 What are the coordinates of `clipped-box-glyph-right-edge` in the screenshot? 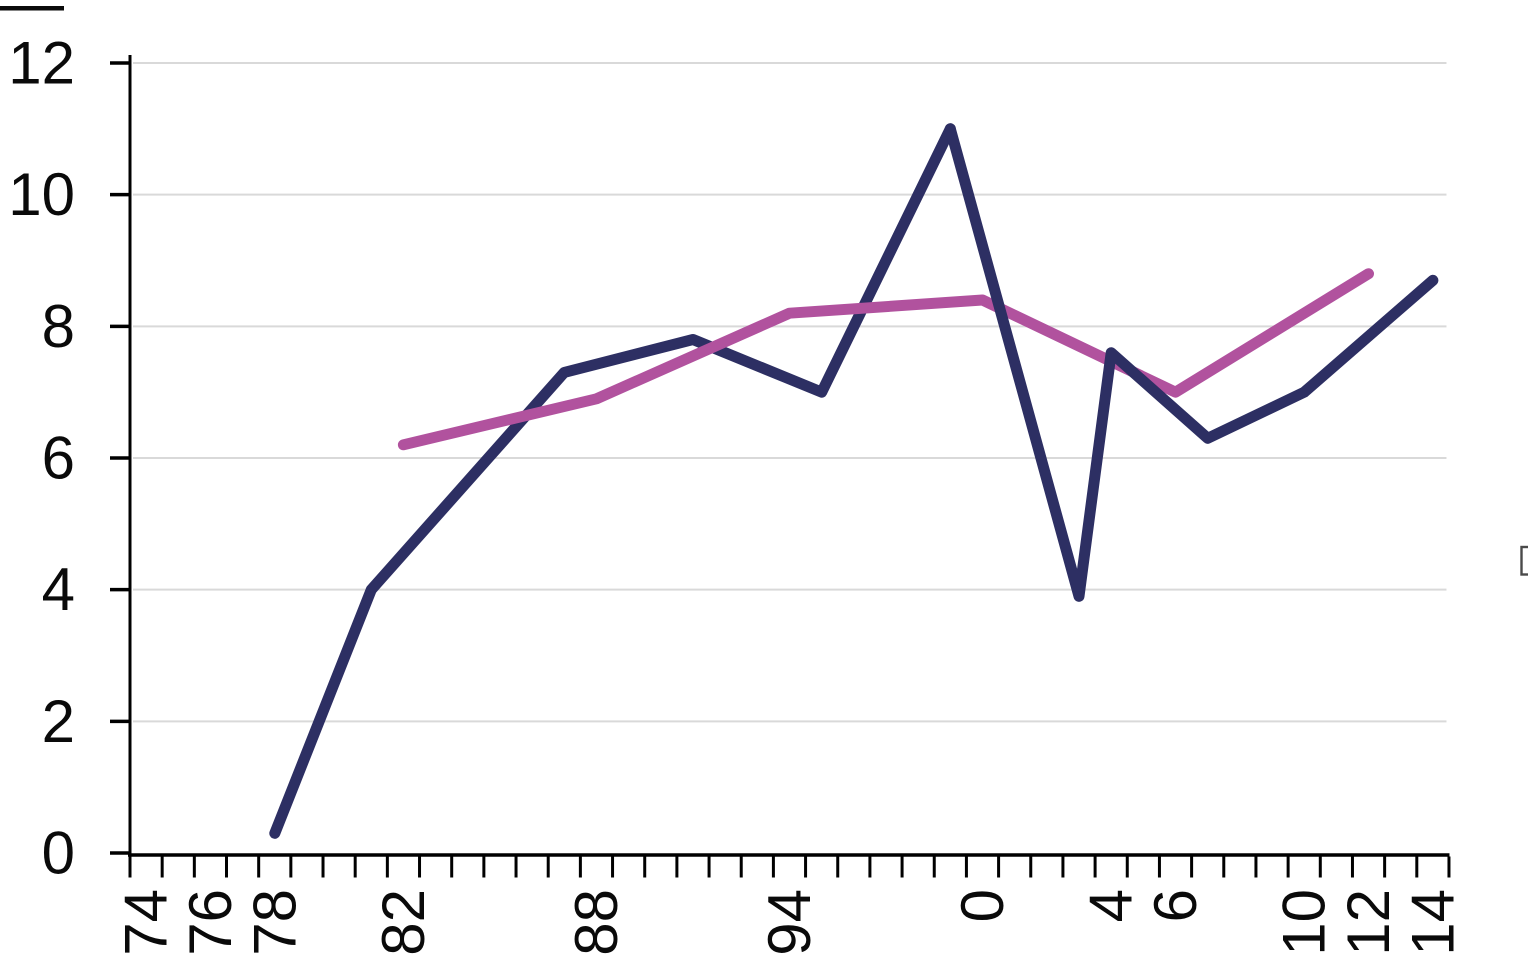 It's located at (1524, 560).